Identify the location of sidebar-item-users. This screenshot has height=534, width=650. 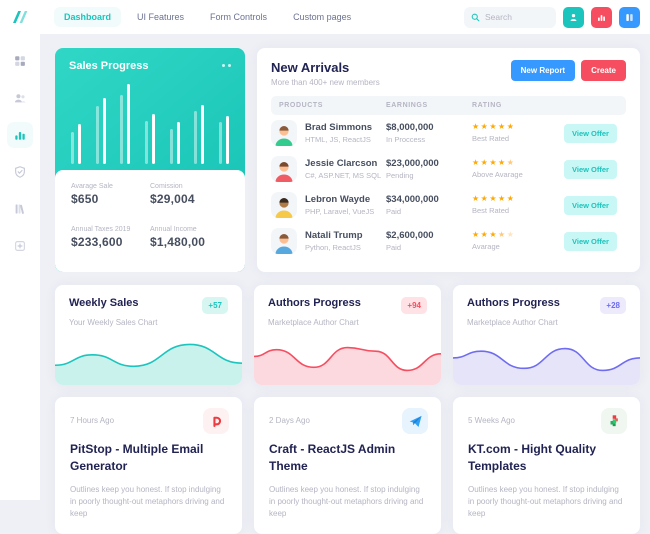
(20, 98).